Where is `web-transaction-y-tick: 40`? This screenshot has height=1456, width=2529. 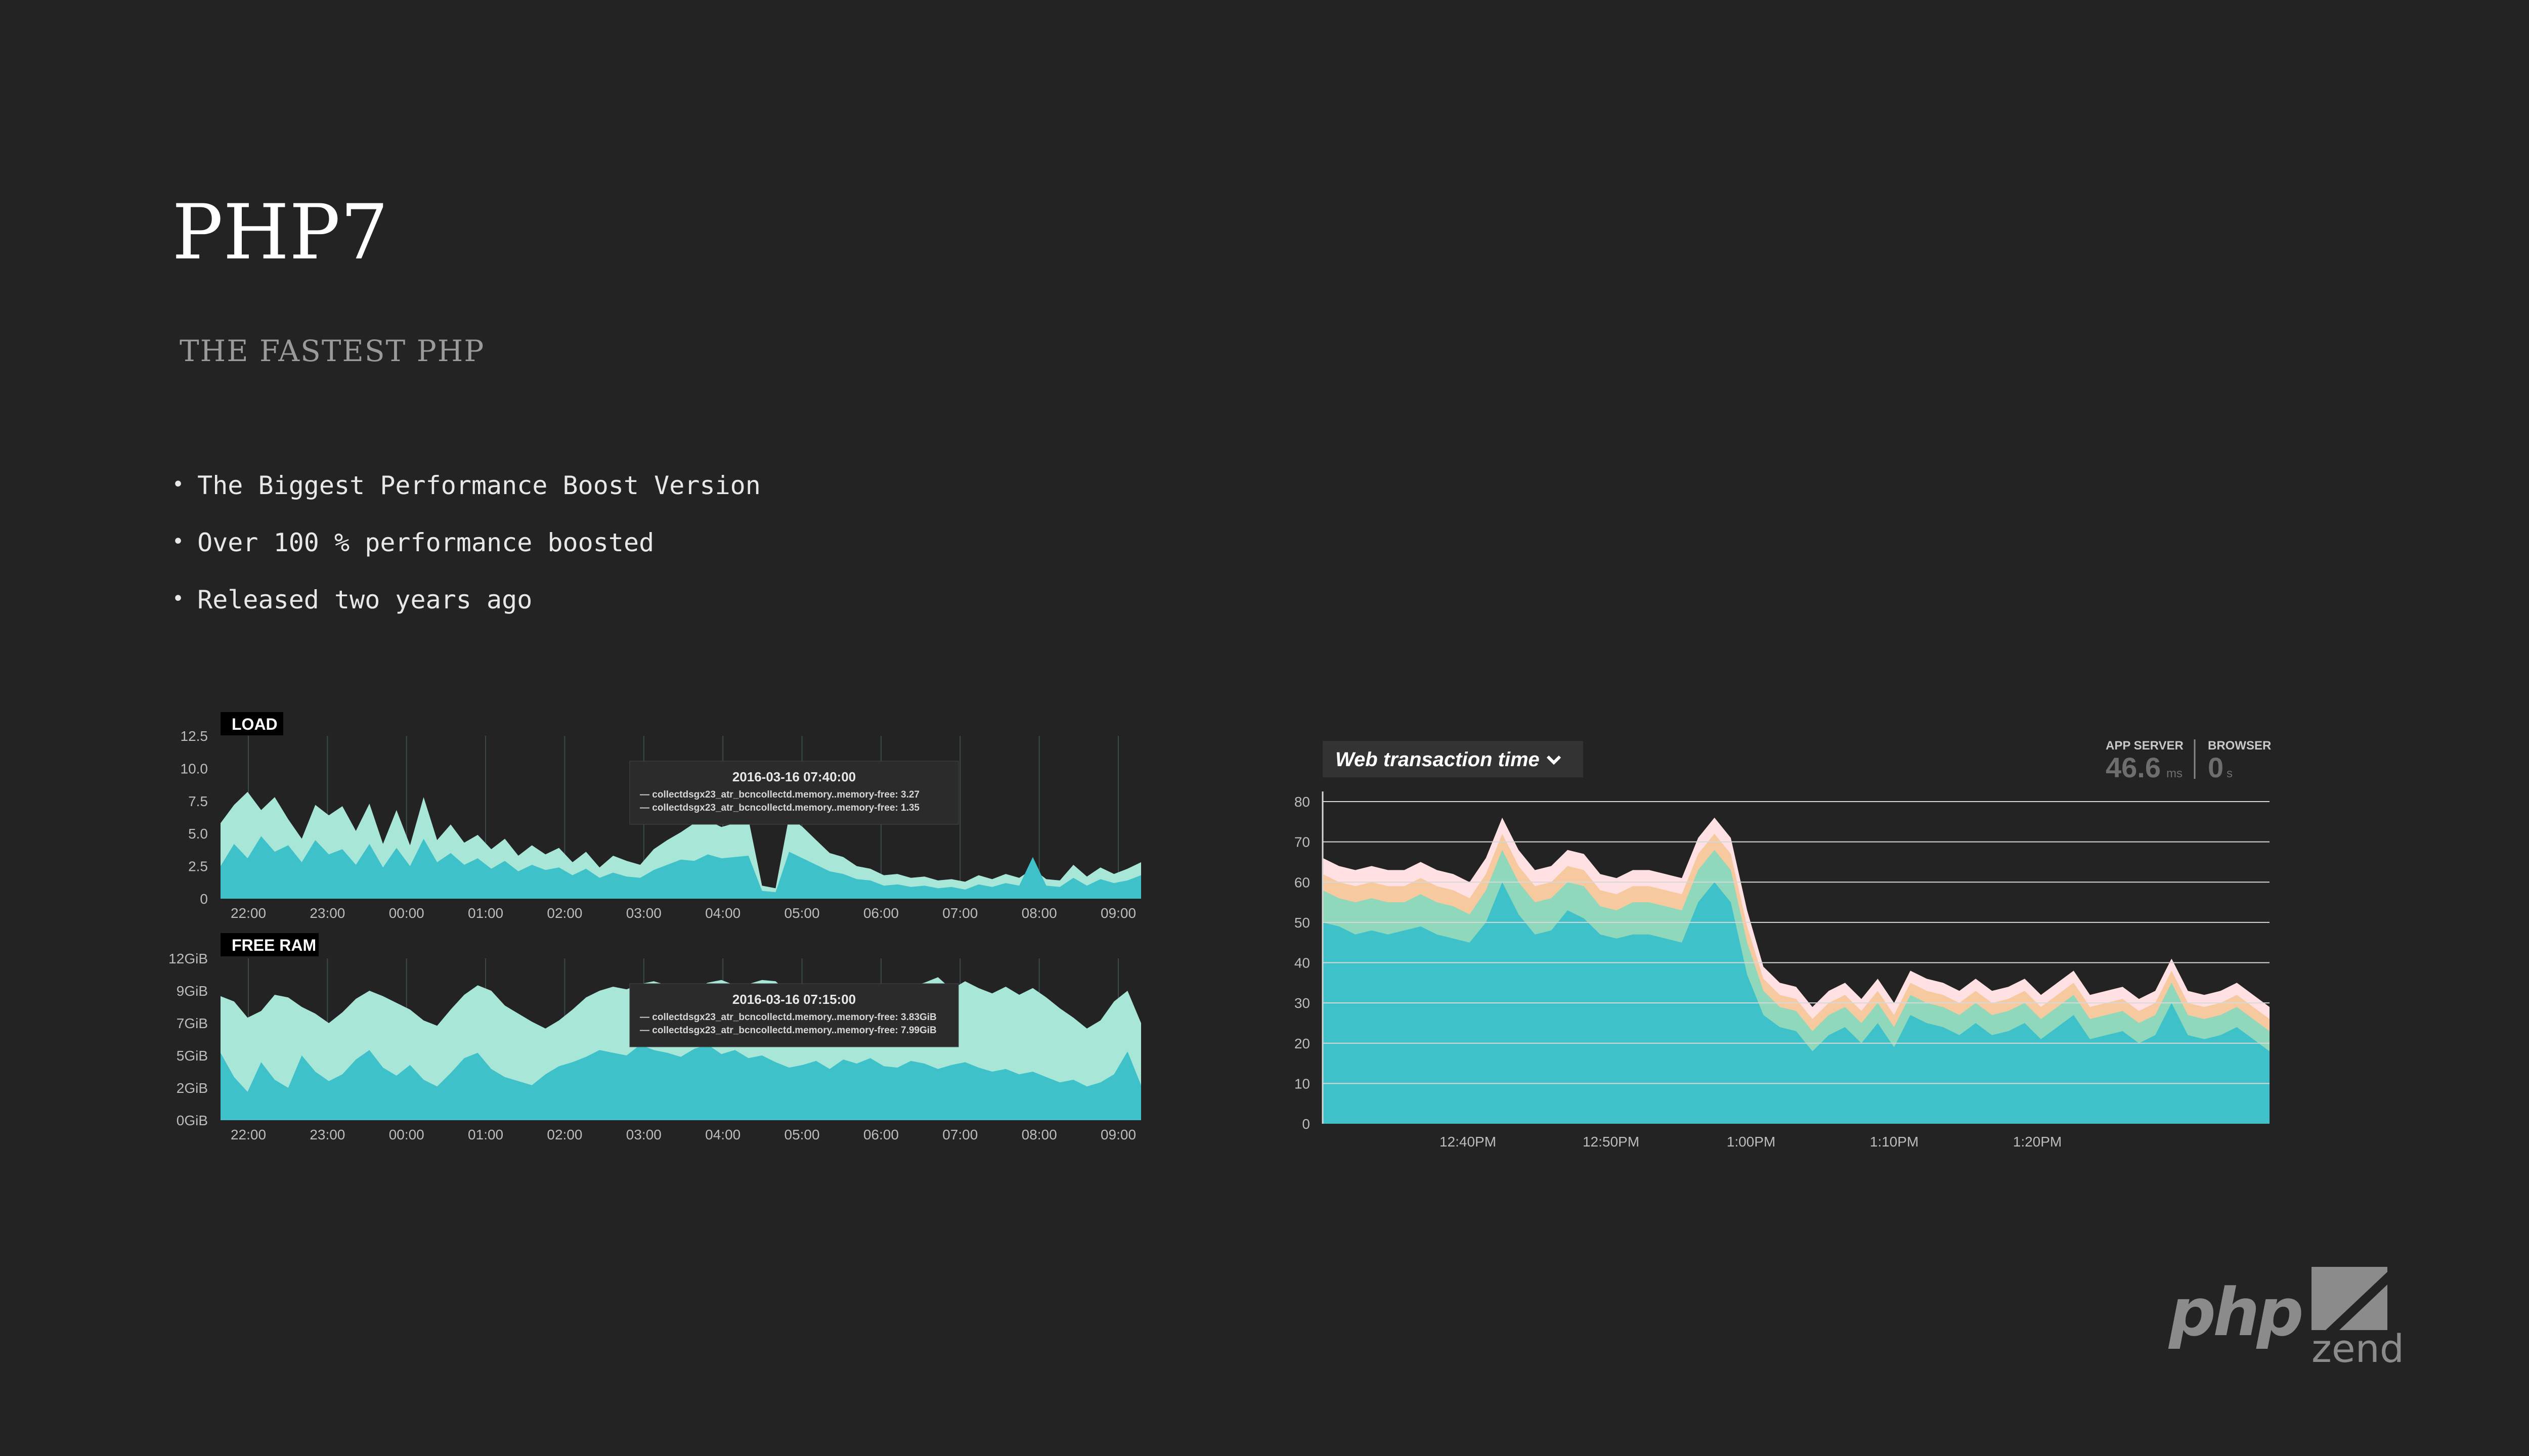 web-transaction-y-tick: 40 is located at coordinates (1302, 963).